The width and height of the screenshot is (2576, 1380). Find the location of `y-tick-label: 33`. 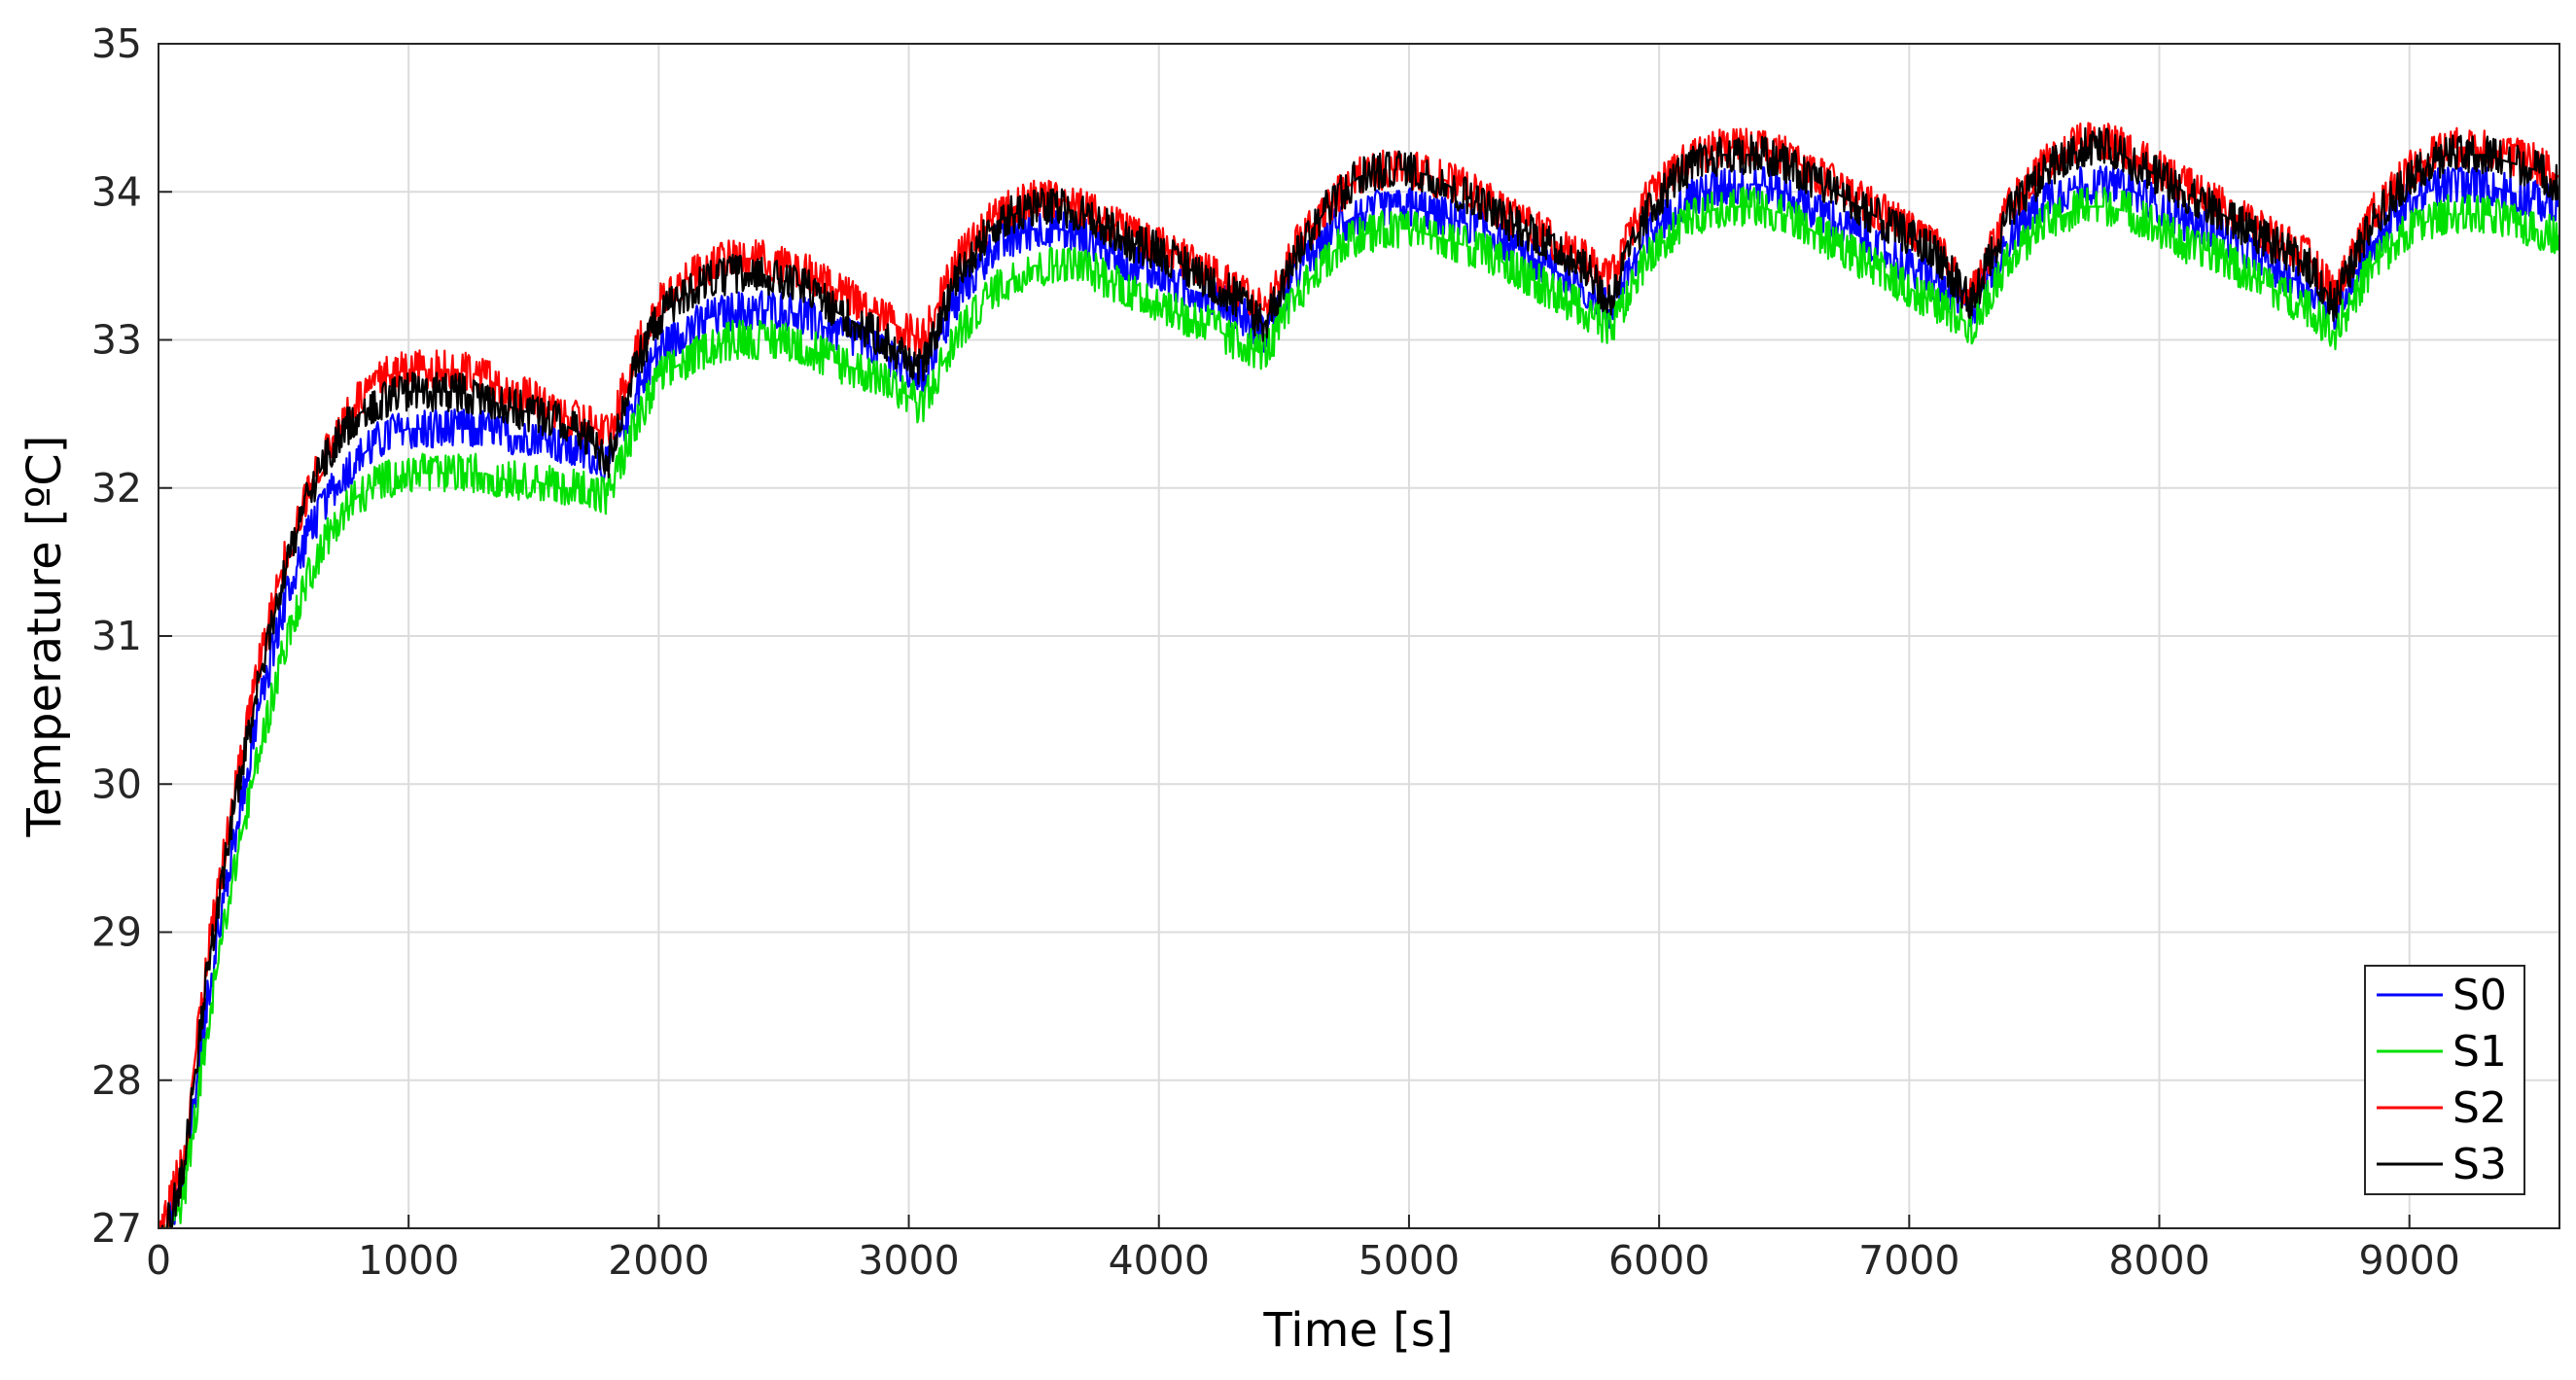

y-tick-label: 33 is located at coordinates (117, 340).